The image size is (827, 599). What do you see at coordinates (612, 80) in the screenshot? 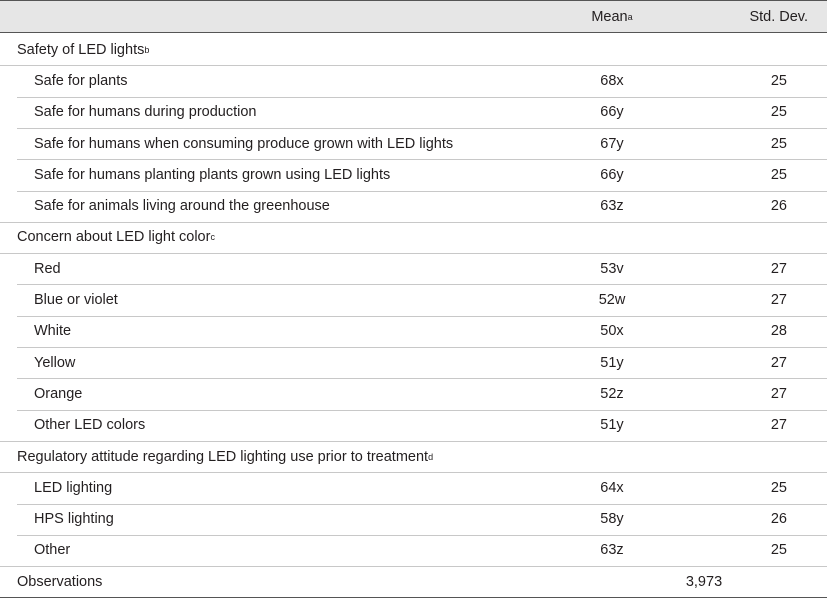
I see `item-mean: 68x` at bounding box center [612, 80].